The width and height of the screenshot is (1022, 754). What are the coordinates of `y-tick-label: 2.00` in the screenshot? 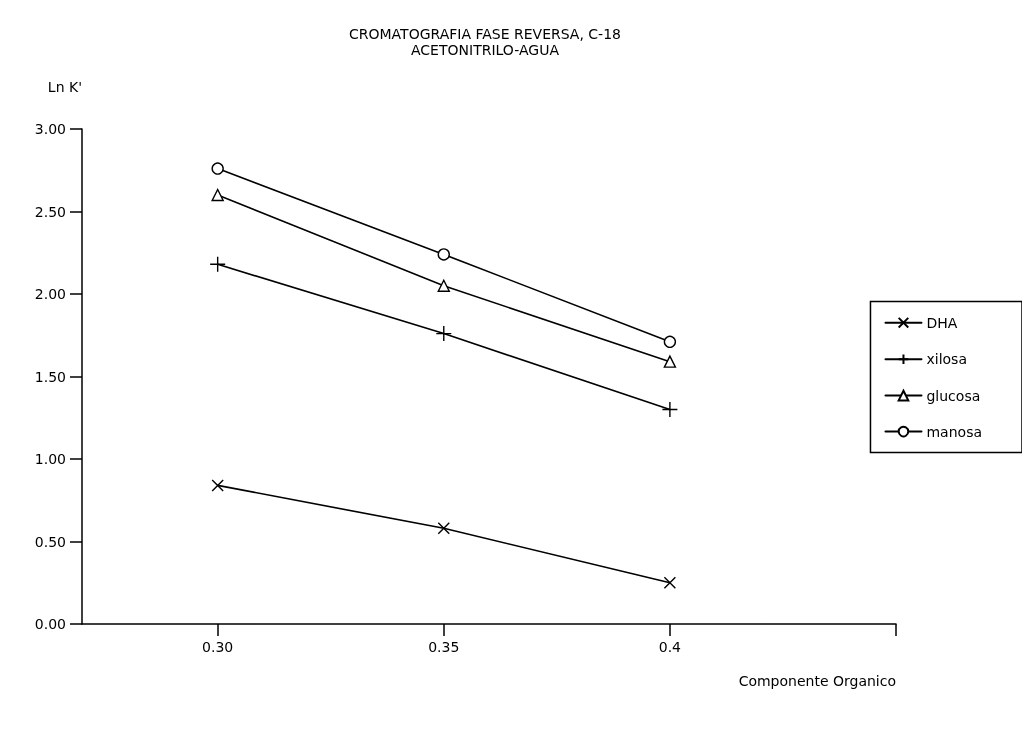 It's located at (50, 294).